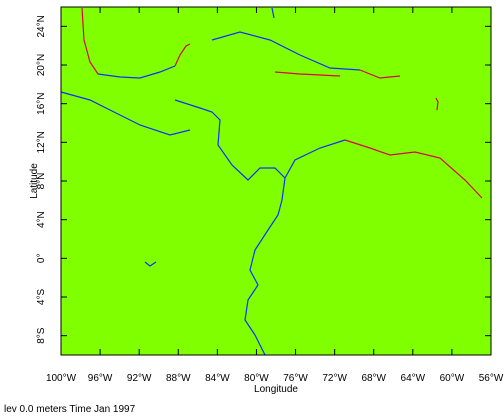 Image resolution: width=504 pixels, height=416 pixels. What do you see at coordinates (413, 378) in the screenshot?
I see `x-tick-label: 64°W` at bounding box center [413, 378].